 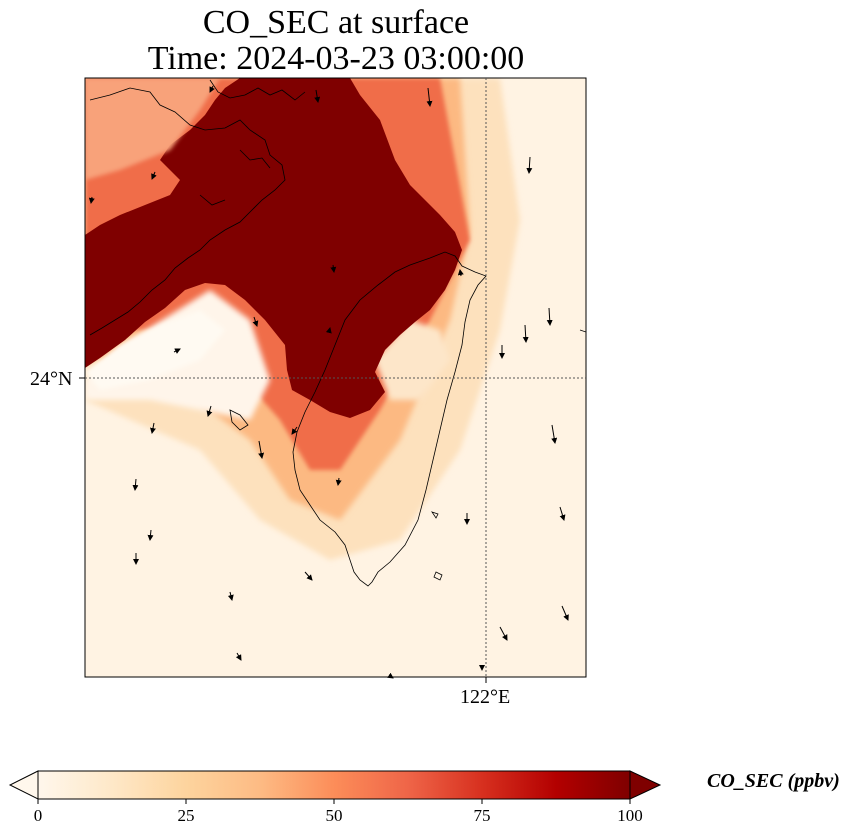 I want to click on colorbar-label: CO_SEC (ppbv), so click(x=773, y=781).